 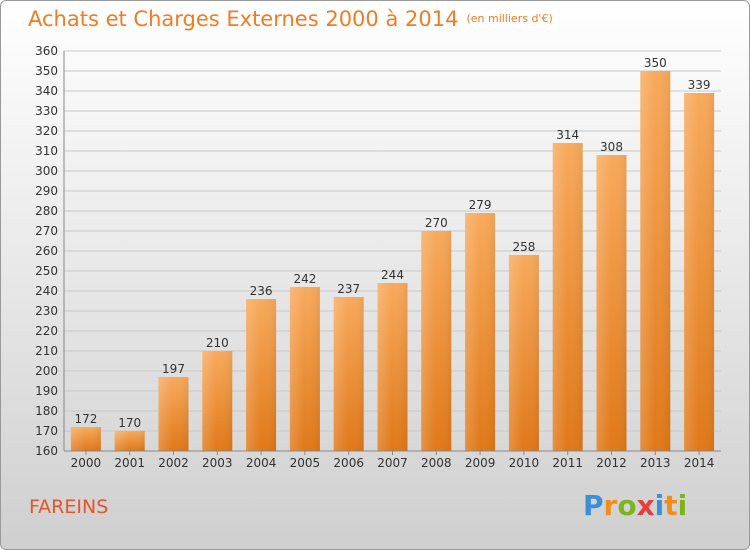 I want to click on y-tick-label: 180, so click(x=46, y=411).